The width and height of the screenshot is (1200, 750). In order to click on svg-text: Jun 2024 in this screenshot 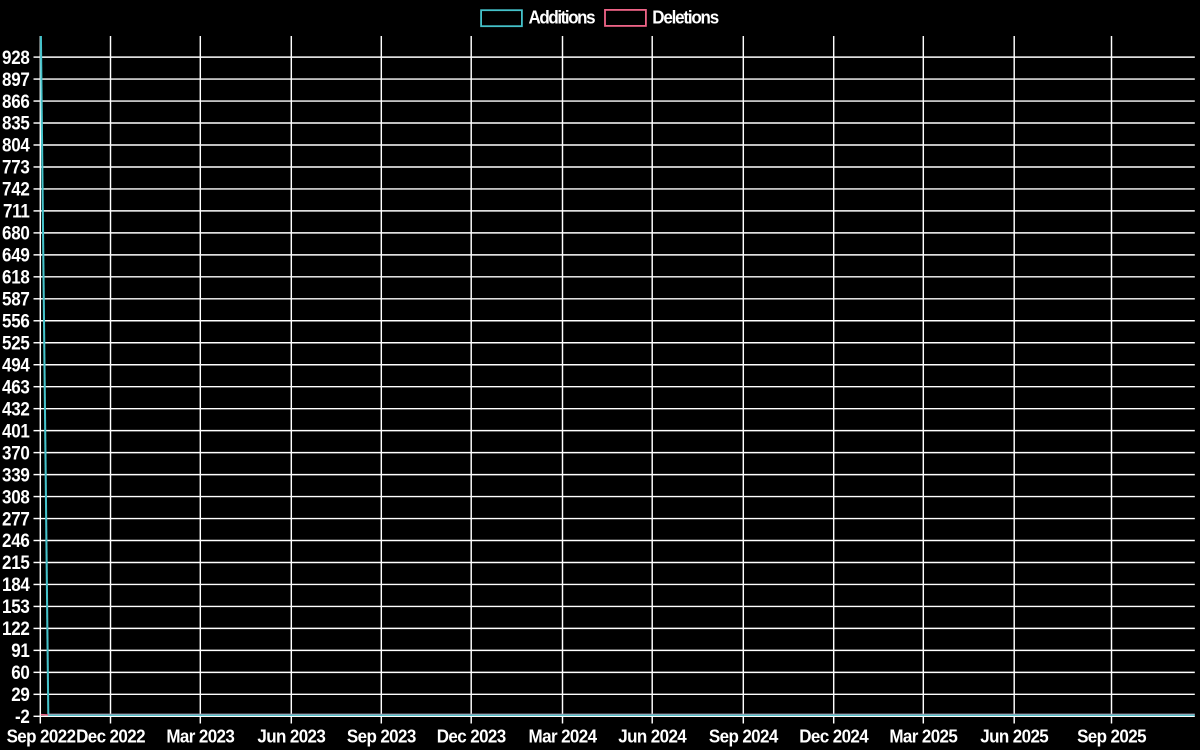, I will do `click(652, 736)`.